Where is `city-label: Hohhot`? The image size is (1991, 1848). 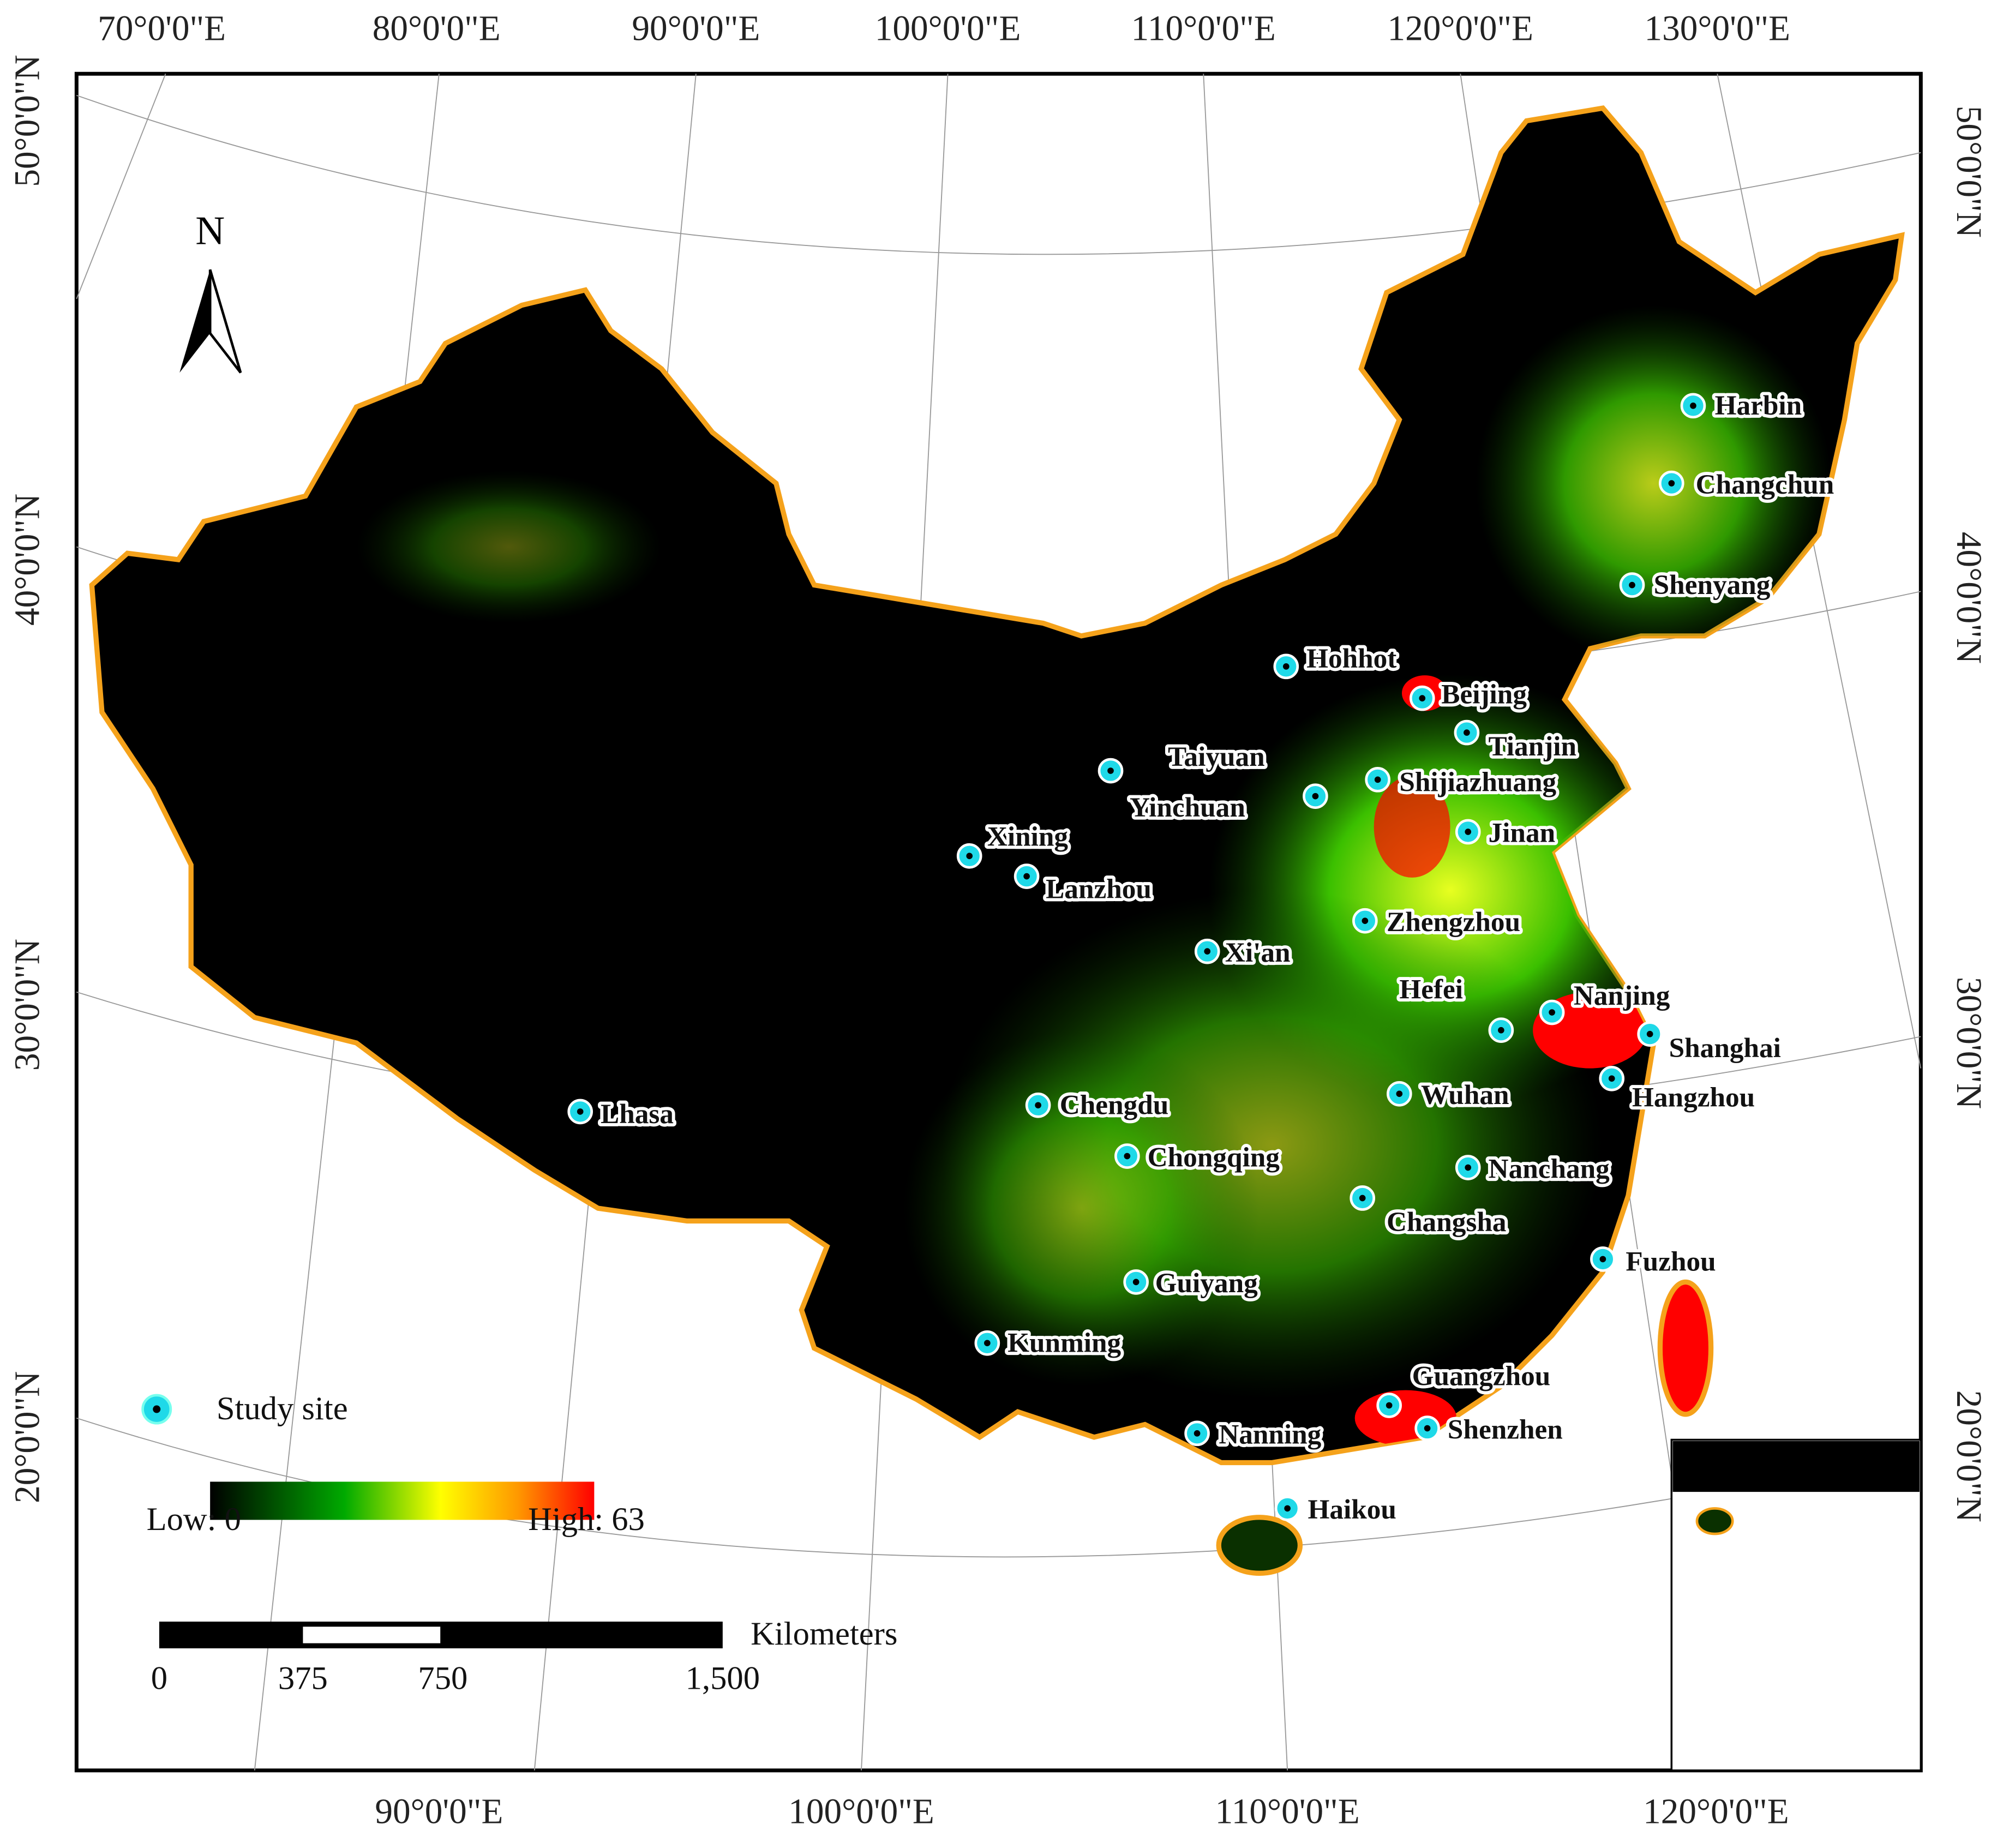
city-label: Hohhot is located at coordinates (1351, 658).